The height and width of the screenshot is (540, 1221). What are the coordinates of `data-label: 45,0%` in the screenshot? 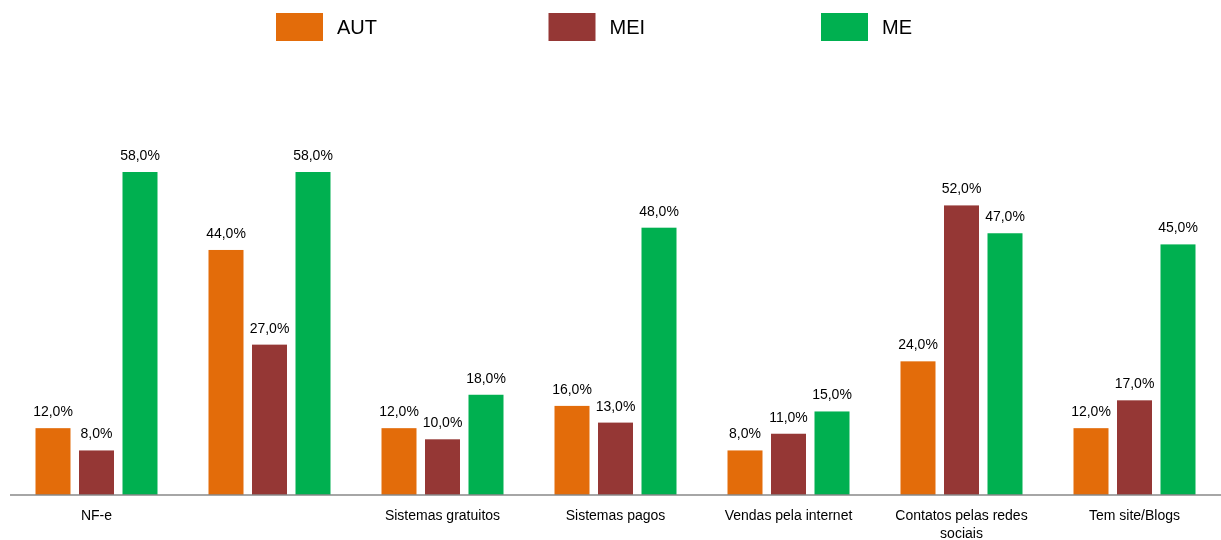 It's located at (1178, 227).